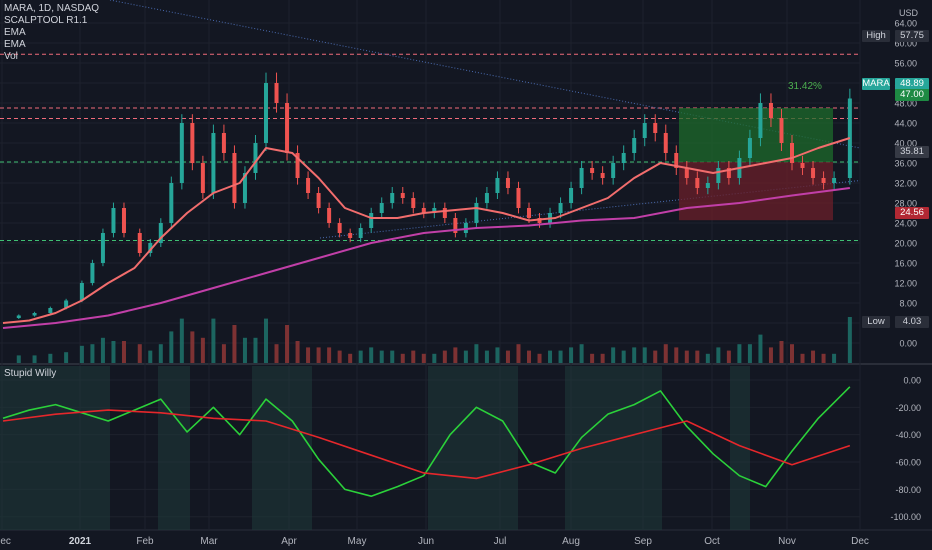 The image size is (932, 550). I want to click on price-tick-label: 28.00, so click(905, 204).